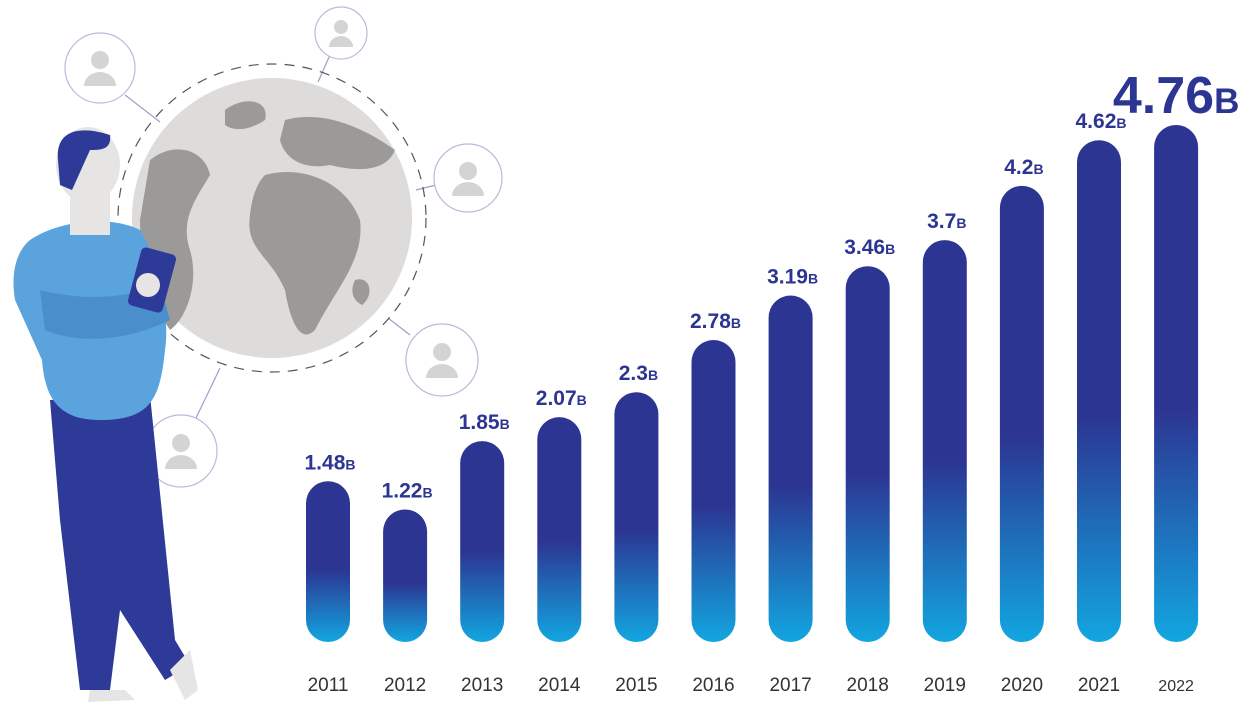 The width and height of the screenshot is (1260, 706). I want to click on value-label: 4.2B, so click(1023, 167).